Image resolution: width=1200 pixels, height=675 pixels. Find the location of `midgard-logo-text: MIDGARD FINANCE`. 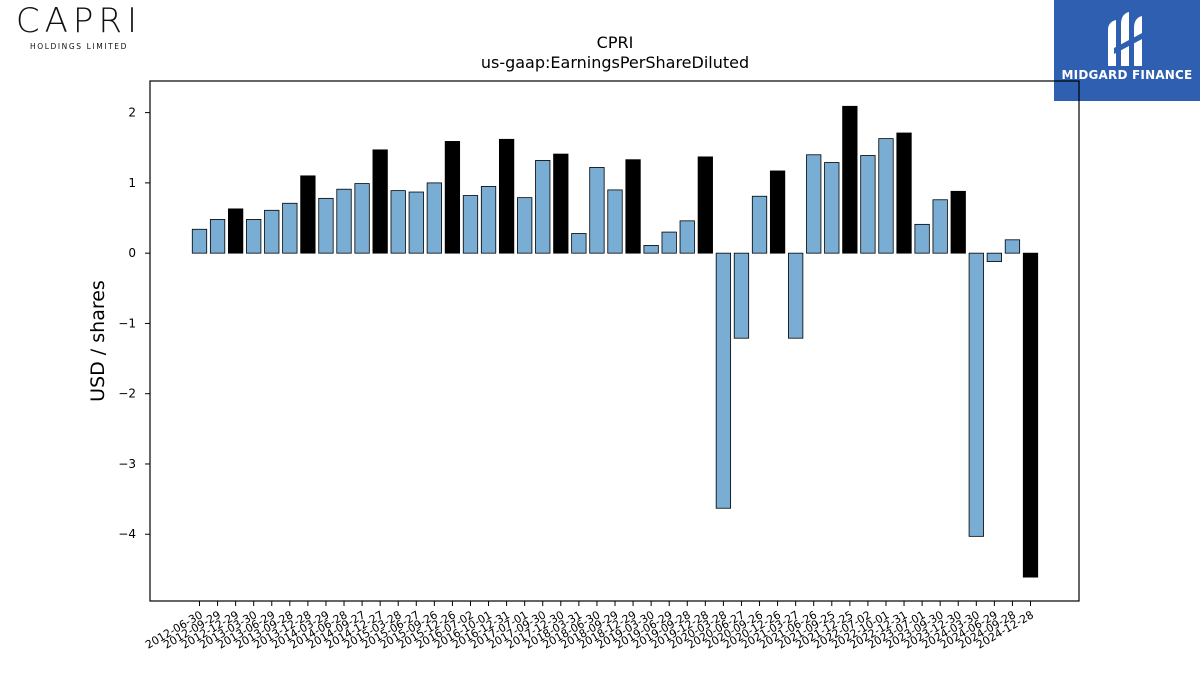

midgard-logo-text: MIDGARD FINANCE is located at coordinates (1127, 75).